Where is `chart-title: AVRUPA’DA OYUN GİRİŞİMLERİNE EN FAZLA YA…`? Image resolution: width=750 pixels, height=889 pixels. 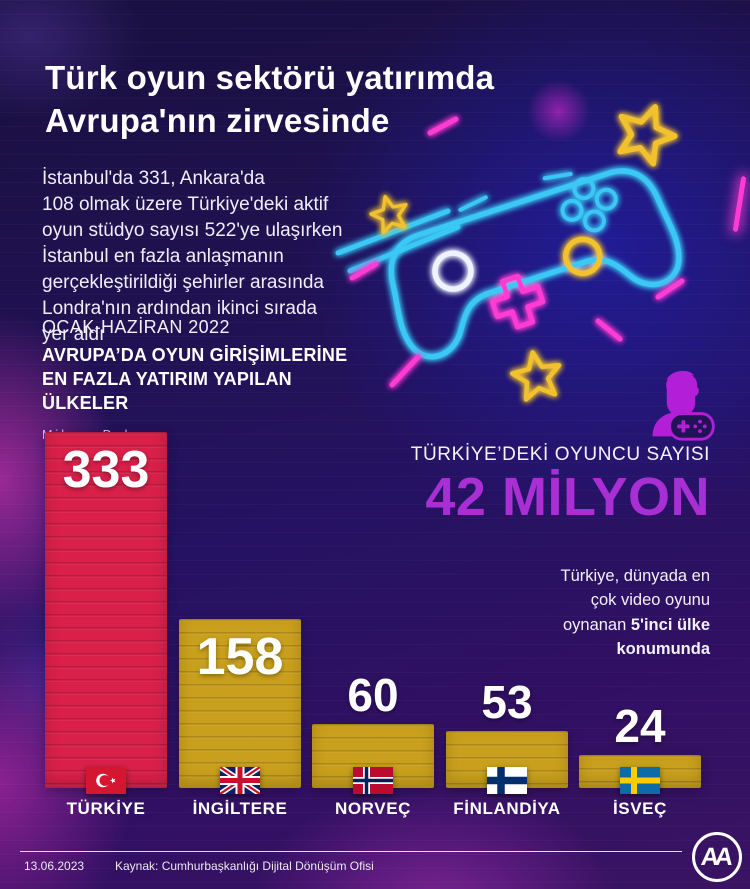
chart-title: AVRUPA’DA OYUN GİRİŞİMLERİNE EN FAZLA YA… is located at coordinates (195, 379).